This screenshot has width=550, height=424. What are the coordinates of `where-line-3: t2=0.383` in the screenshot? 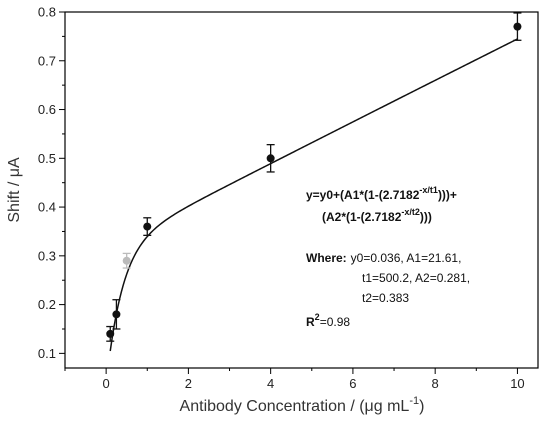 It's located at (385, 298).